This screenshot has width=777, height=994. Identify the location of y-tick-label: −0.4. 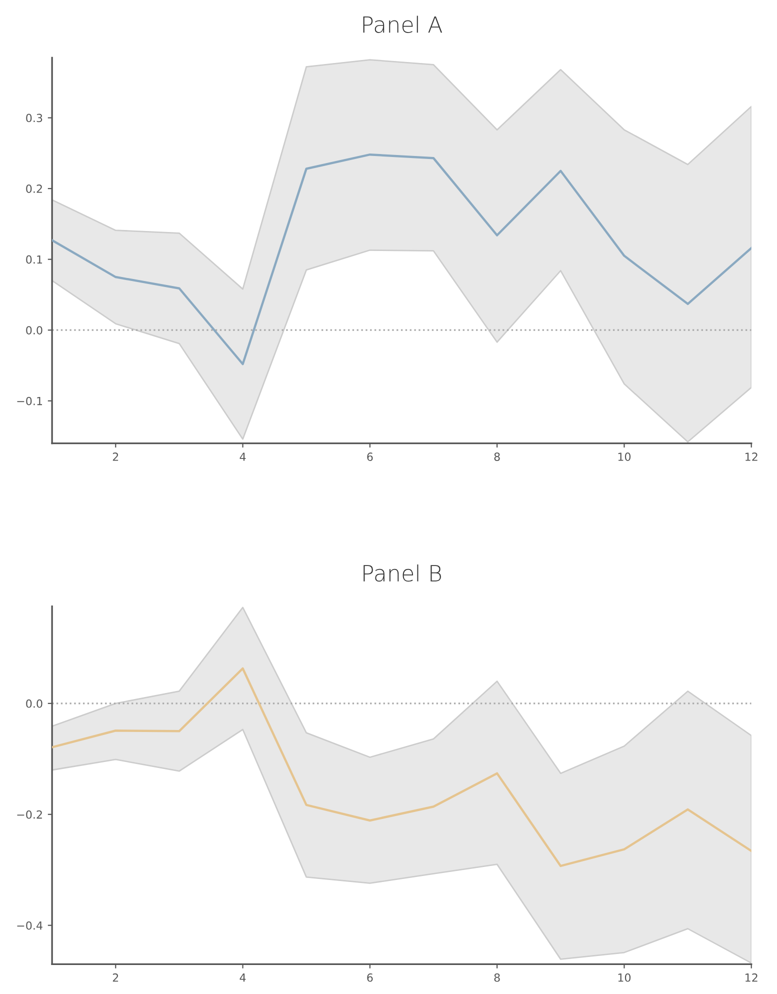
(29, 925).